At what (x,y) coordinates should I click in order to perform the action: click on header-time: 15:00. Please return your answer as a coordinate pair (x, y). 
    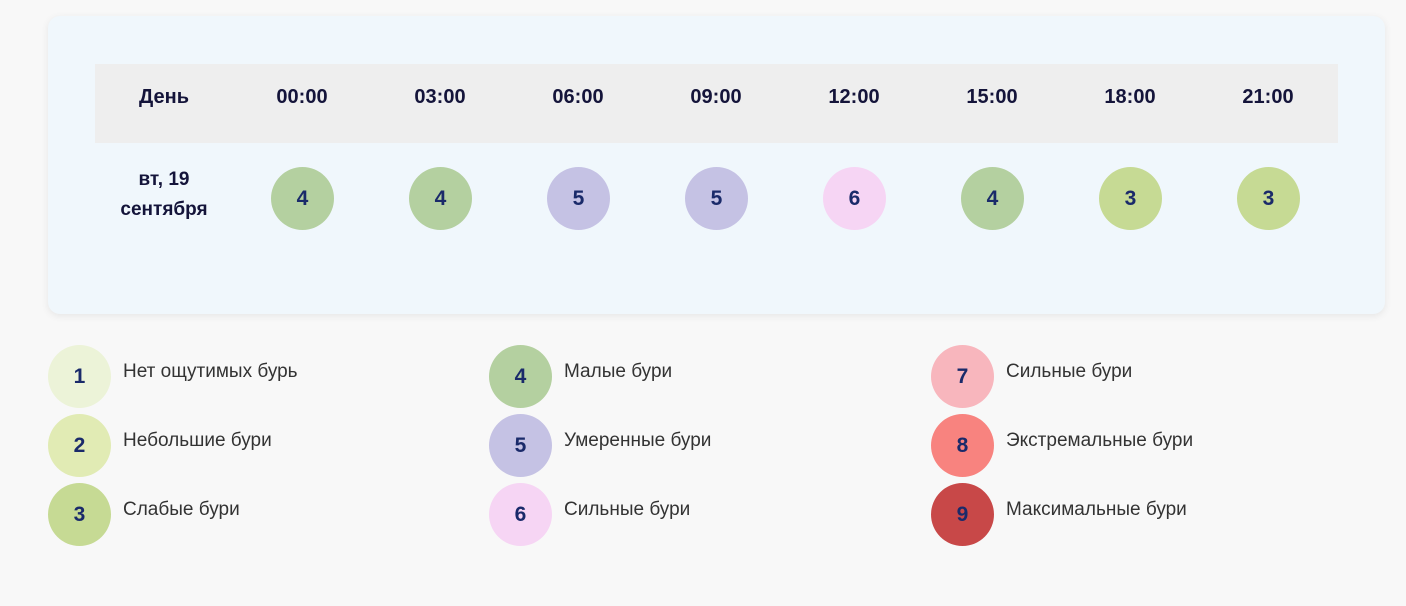
    Looking at the image, I should click on (992, 97).